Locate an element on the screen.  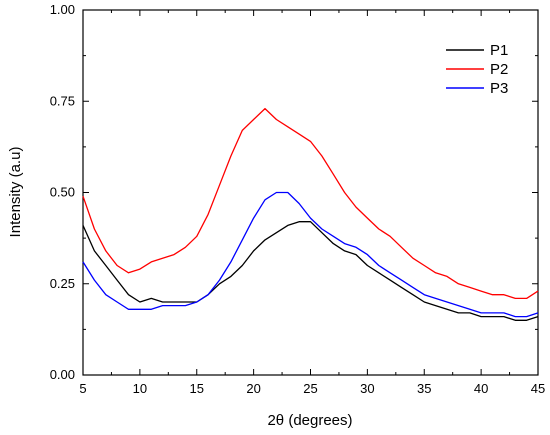
x-tick-label: 10 is located at coordinates (140, 388).